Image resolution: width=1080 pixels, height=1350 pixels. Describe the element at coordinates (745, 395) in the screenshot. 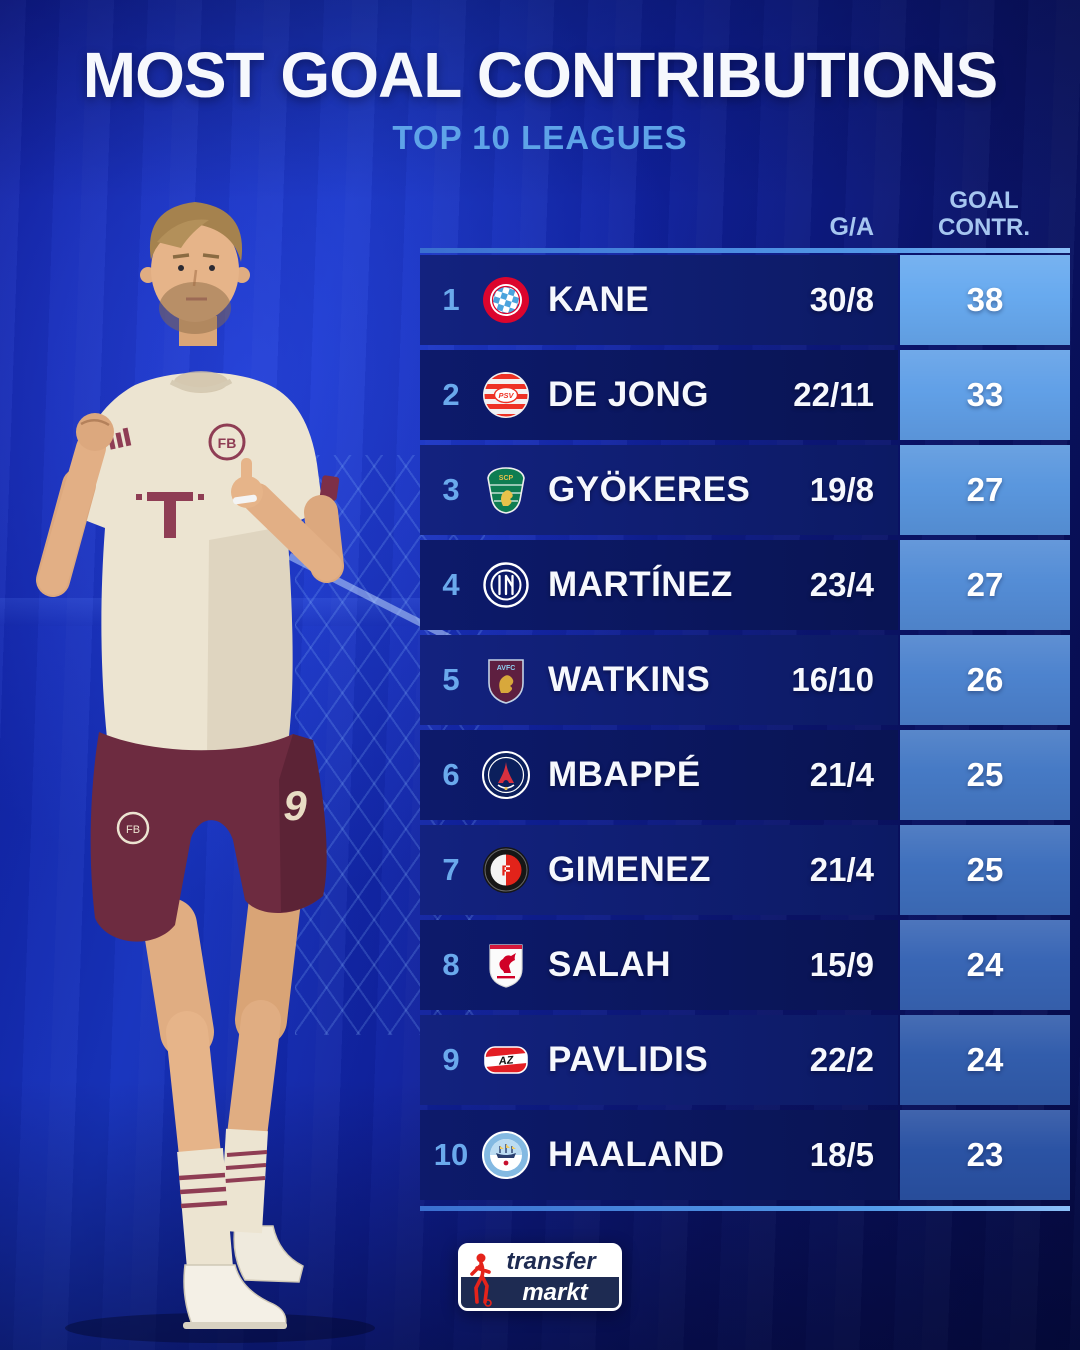

I see `table-row: 2 PSV DE JONG 22/11 33` at that location.